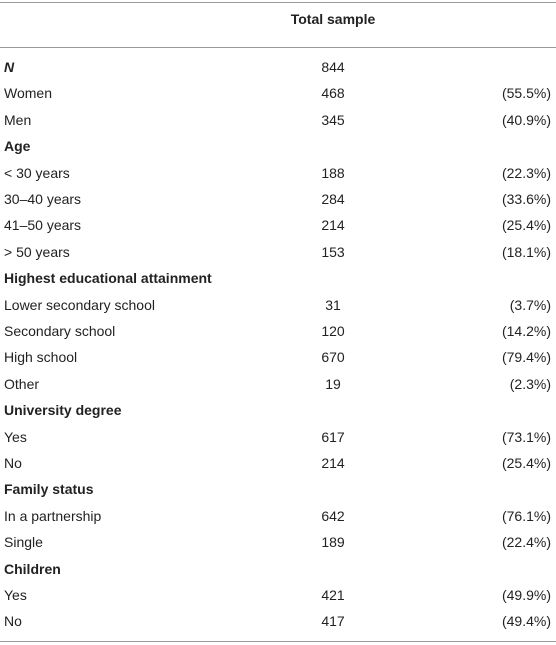  Describe the element at coordinates (333, 93) in the screenshot. I see `count-cell: 468` at that location.